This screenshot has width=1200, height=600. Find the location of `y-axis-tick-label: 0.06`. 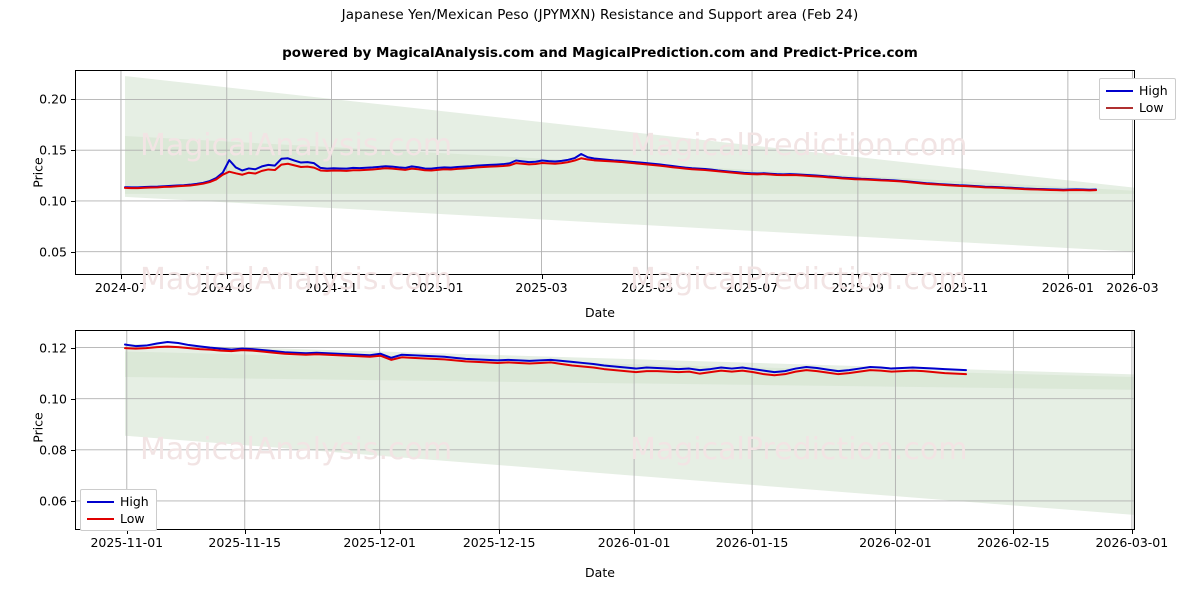

y-axis-tick-label: 0.06 is located at coordinates (53, 501).